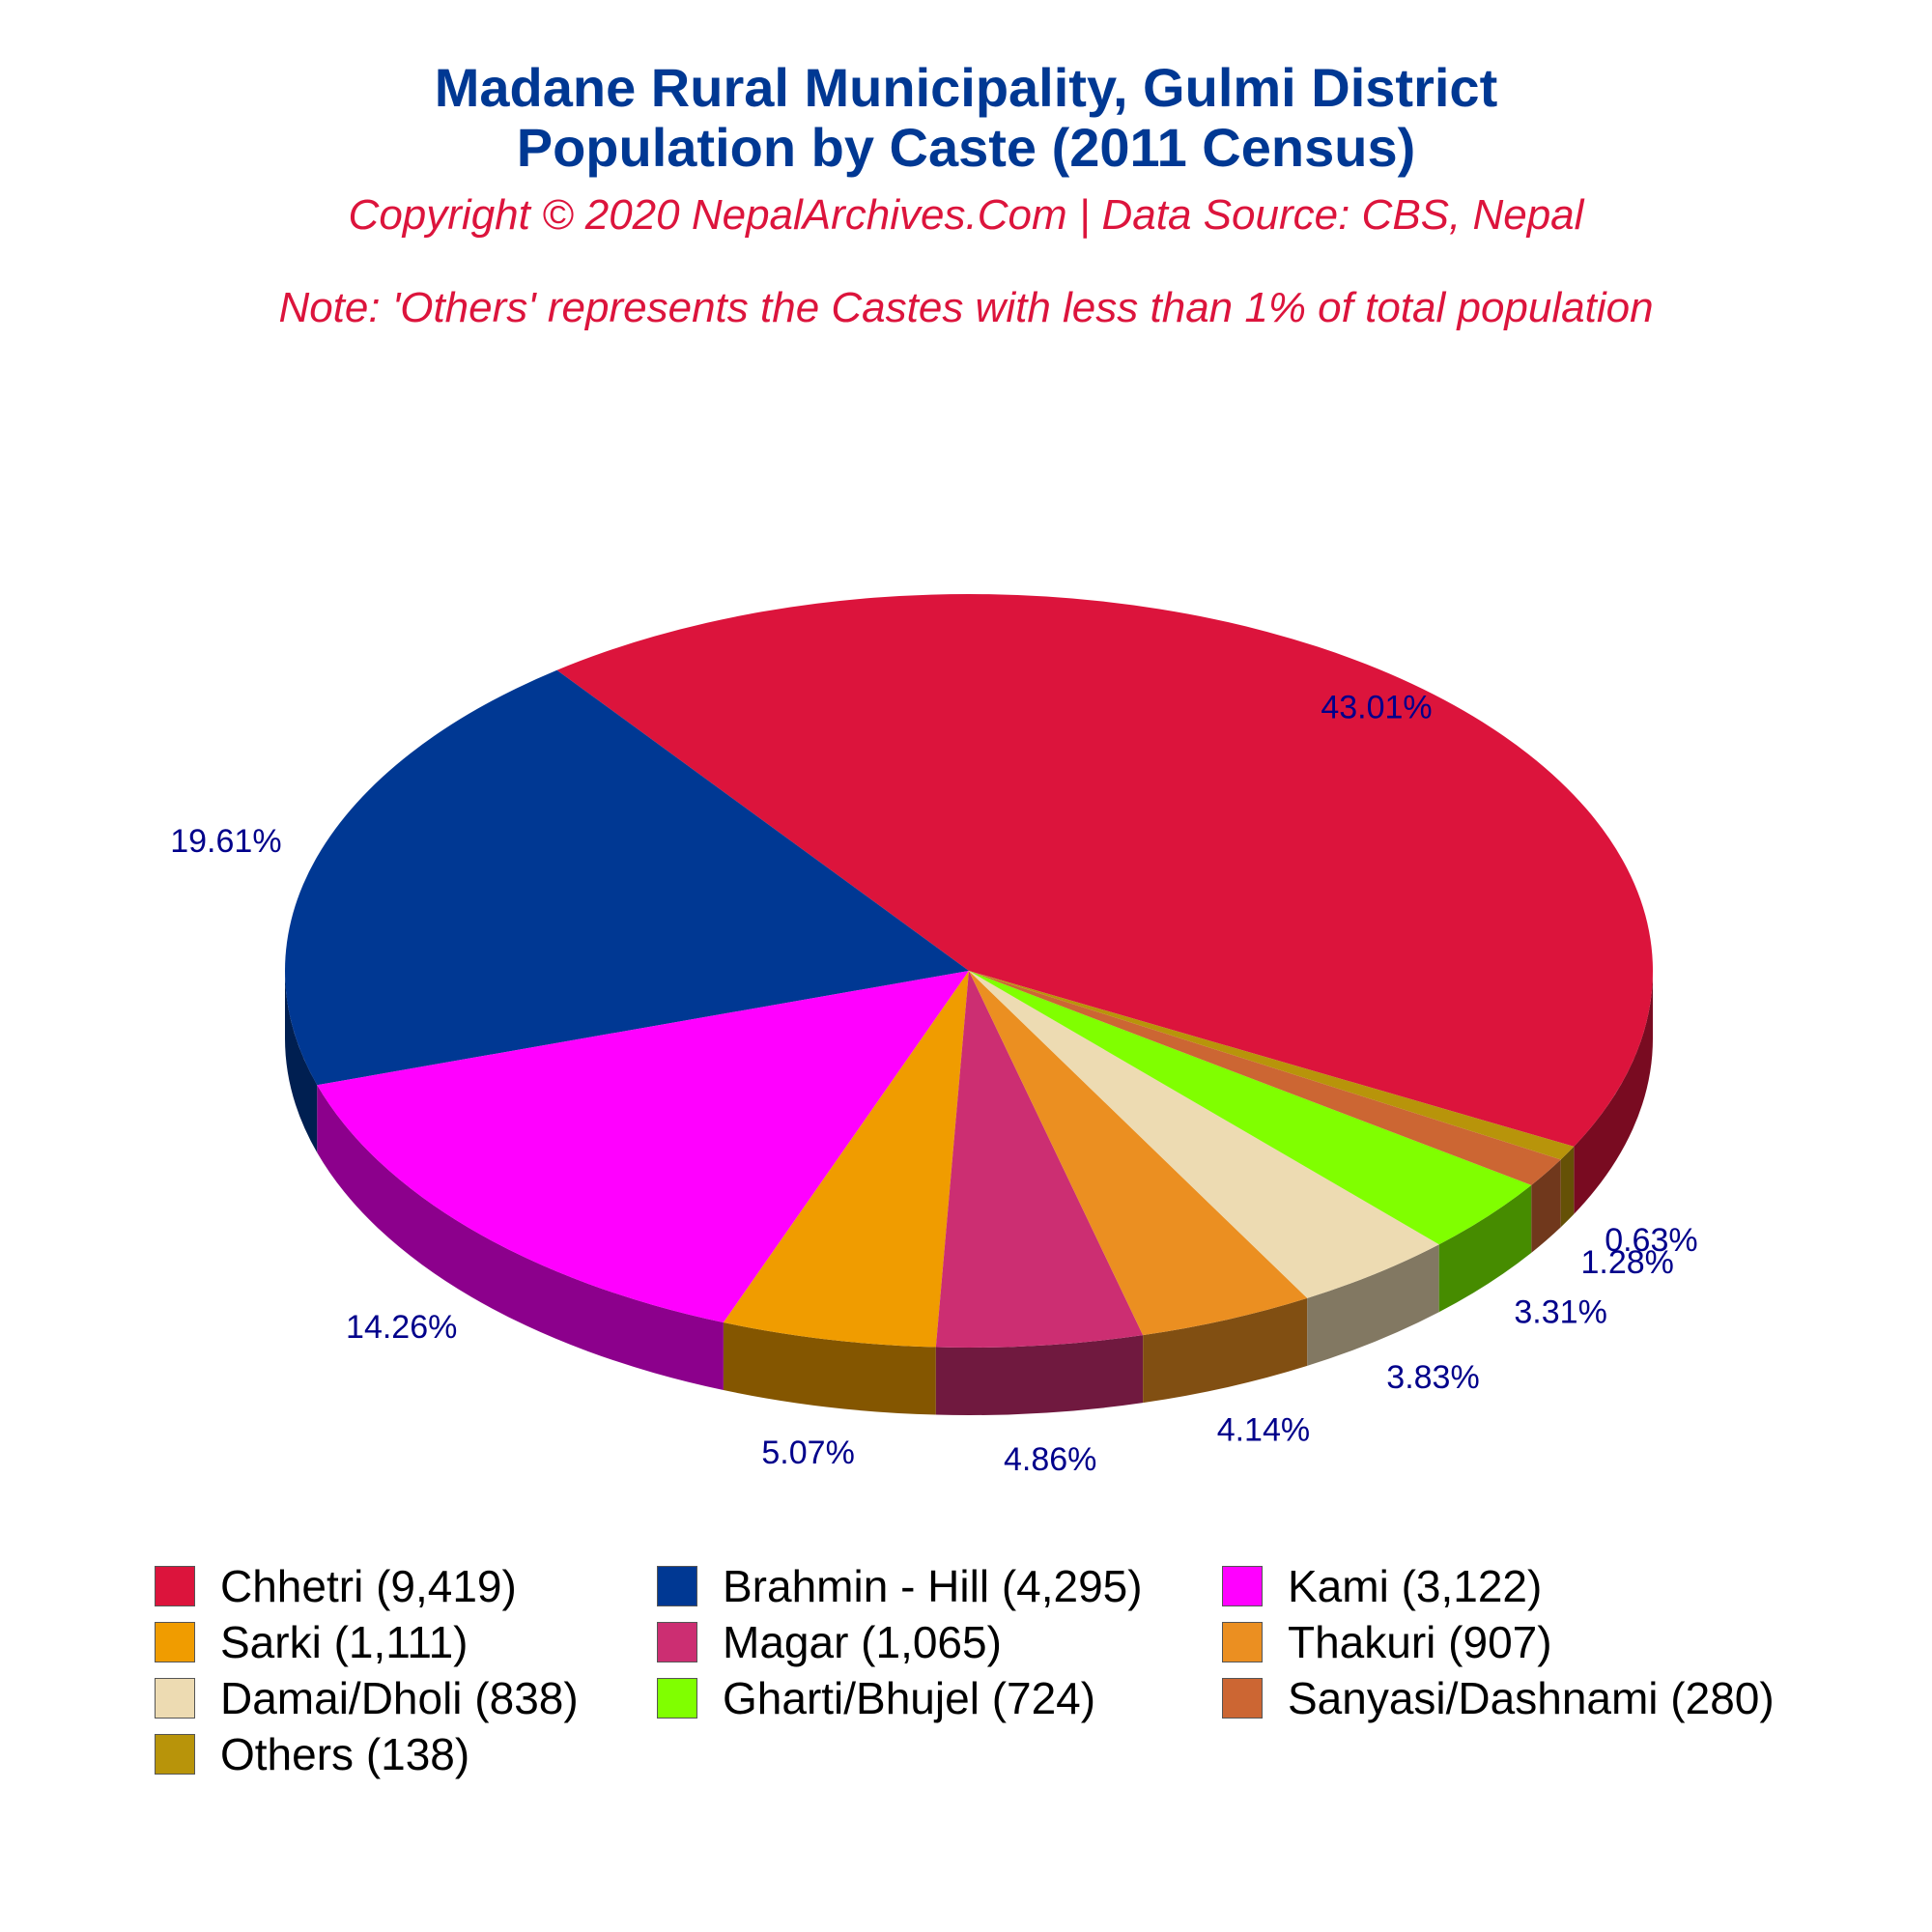  What do you see at coordinates (1039, 1159) in the screenshot?
I see `pie-slice-magar` at bounding box center [1039, 1159].